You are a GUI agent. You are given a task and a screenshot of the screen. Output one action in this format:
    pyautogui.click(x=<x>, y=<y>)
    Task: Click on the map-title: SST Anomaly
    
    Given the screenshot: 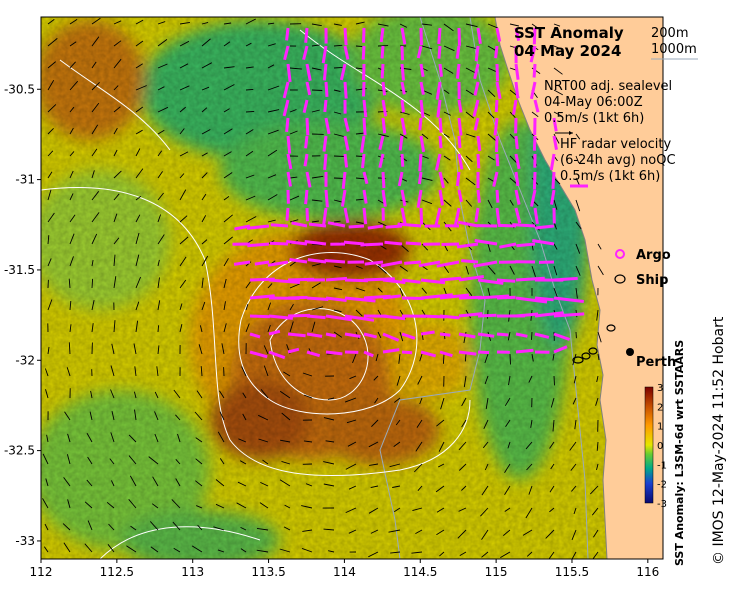 What is the action you would take?
    pyautogui.click(x=569, y=33)
    